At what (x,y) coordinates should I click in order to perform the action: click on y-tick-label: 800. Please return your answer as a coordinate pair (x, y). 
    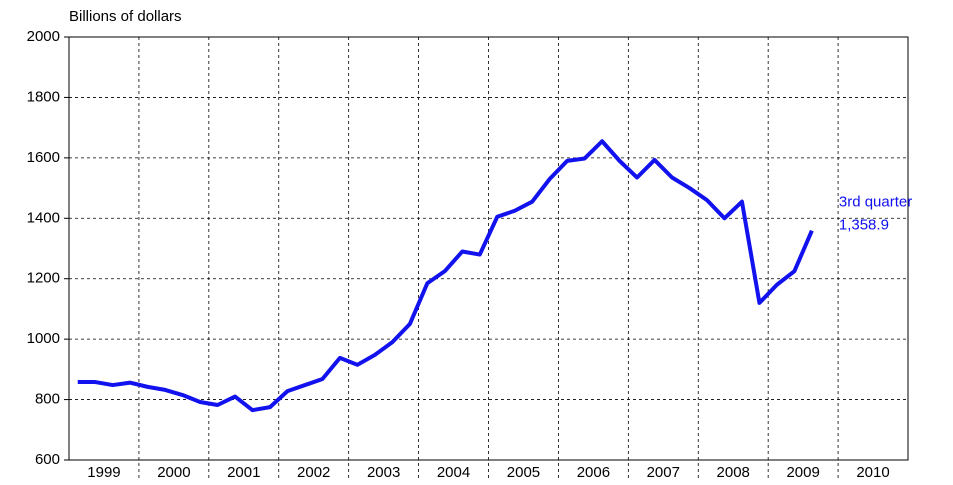
    Looking at the image, I should click on (47, 399).